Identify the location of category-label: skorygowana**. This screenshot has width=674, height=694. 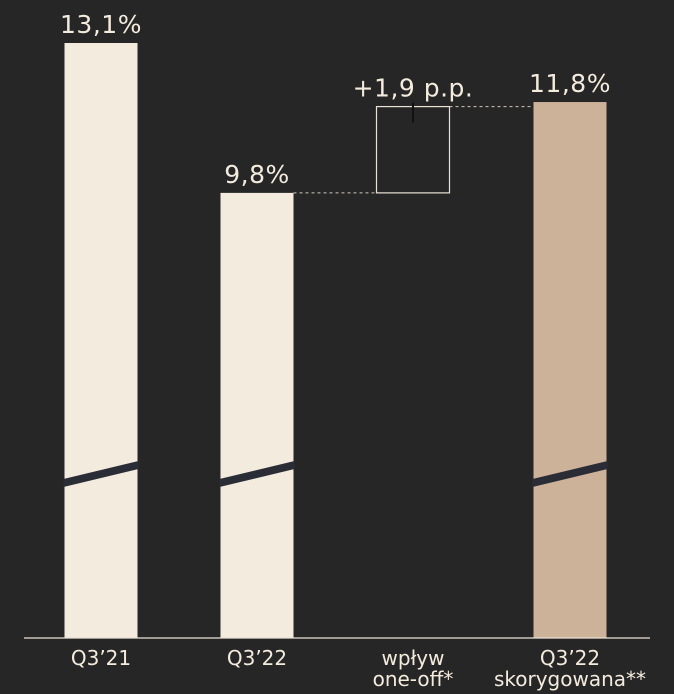
(570, 679).